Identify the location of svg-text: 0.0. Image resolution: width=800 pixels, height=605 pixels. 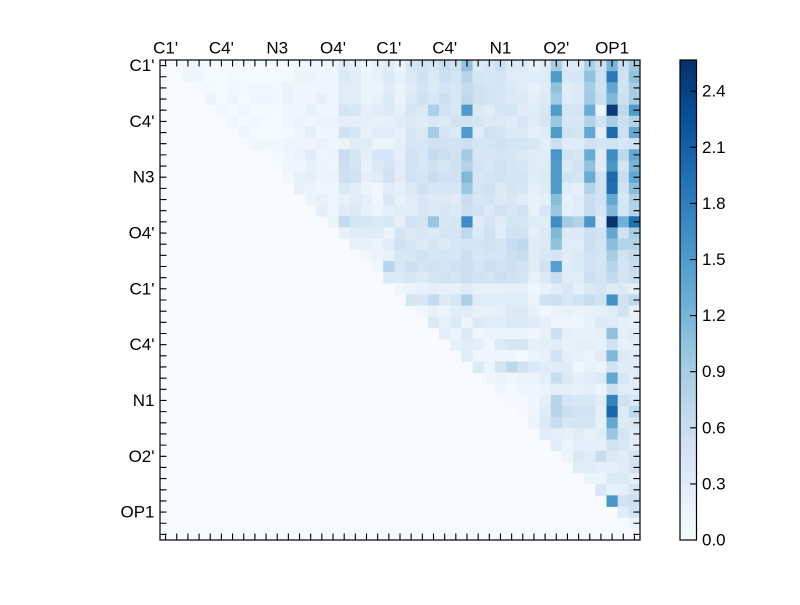
(714, 540).